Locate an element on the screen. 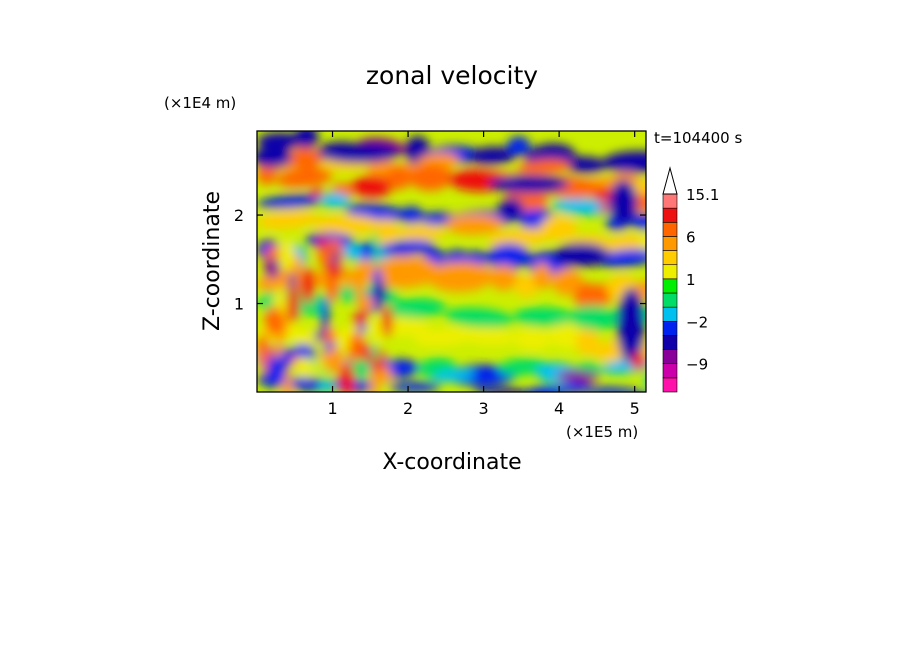 The height and width of the screenshot is (654, 904). x-tick-label: 1 is located at coordinates (332, 408).